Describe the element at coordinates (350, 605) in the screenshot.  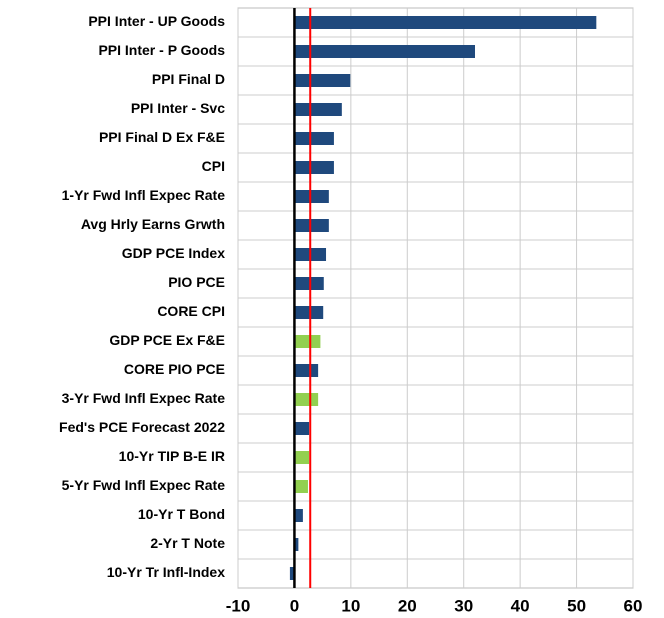
I see `x-tick-label: 10` at that location.